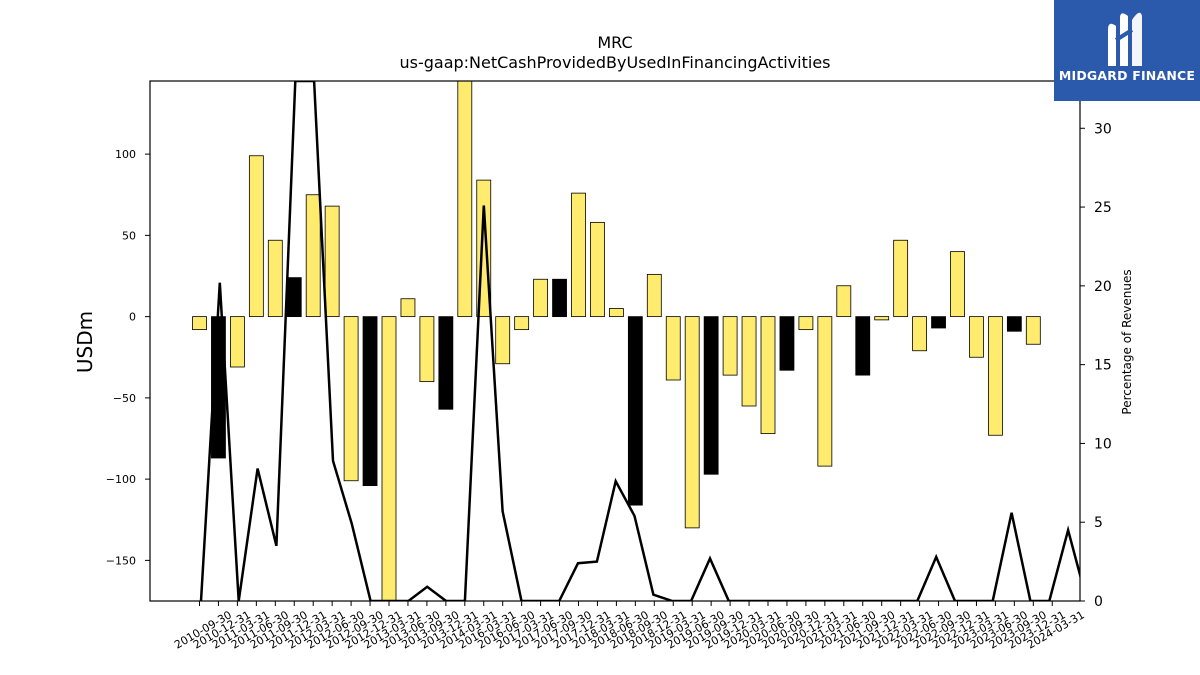  What do you see at coordinates (121, 479) in the screenshot?
I see `y-tick-label: −100` at bounding box center [121, 479].